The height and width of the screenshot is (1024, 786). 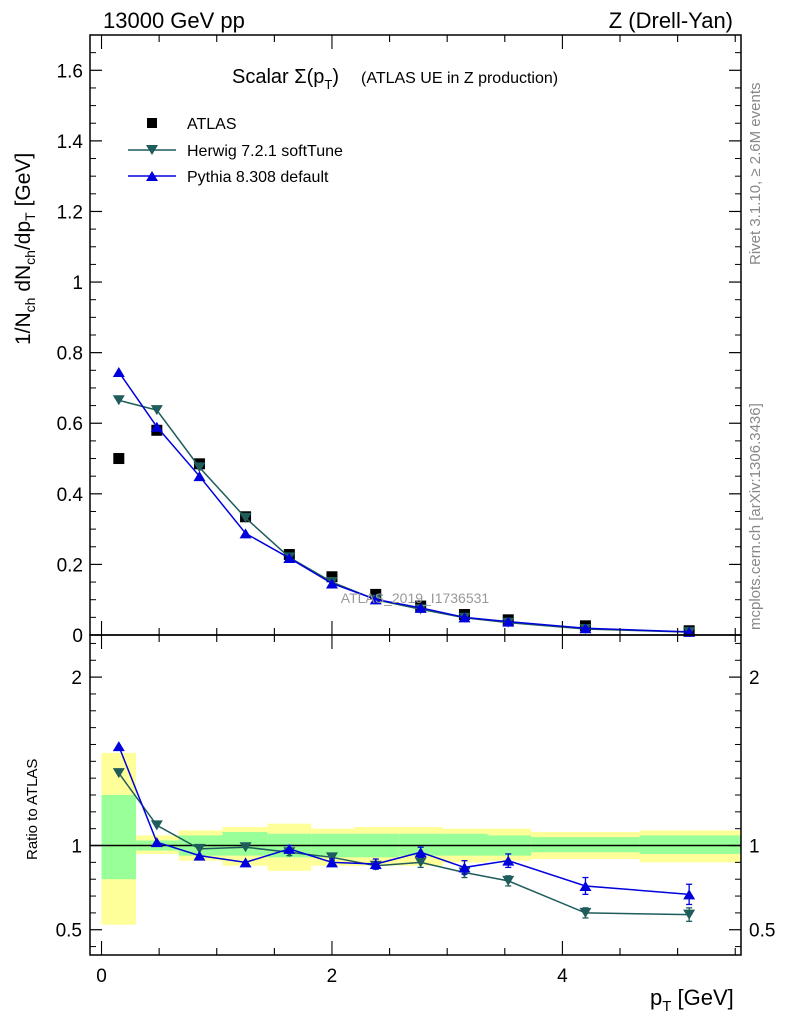 I want to click on ratio-series, so click(x=404, y=831).